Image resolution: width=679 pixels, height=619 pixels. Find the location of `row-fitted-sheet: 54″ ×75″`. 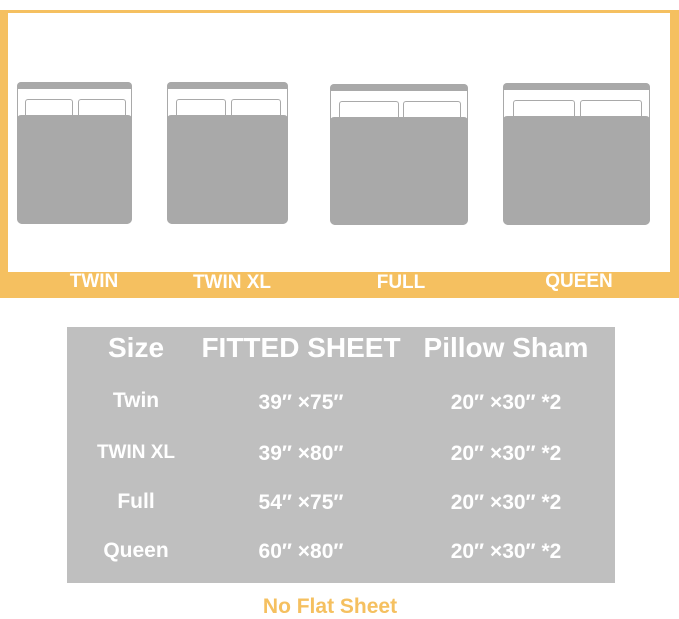

row-fitted-sheet: 54″ ×75″ is located at coordinates (301, 502).